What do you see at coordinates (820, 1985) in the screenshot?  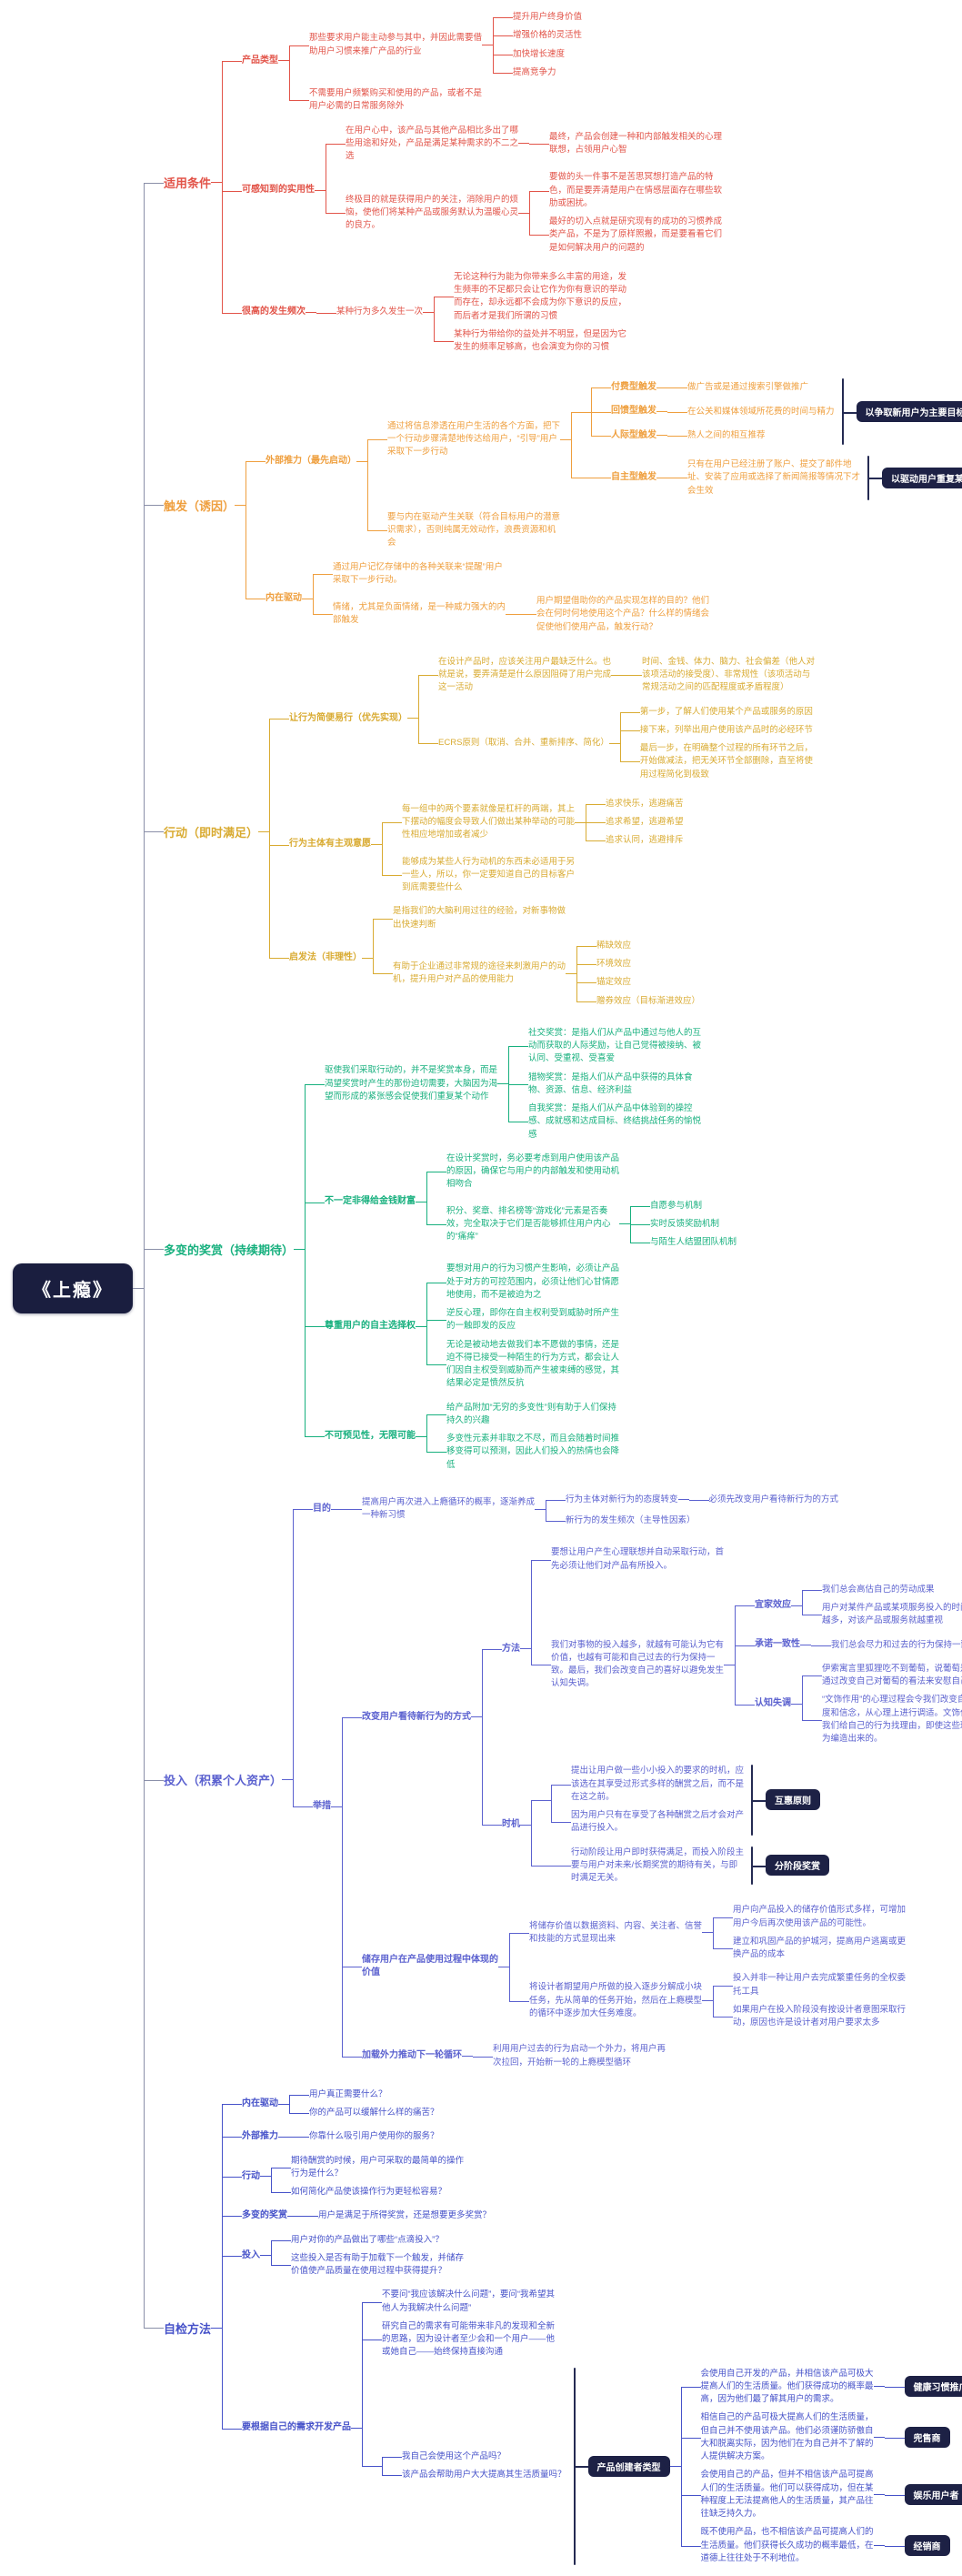 I see `text-node: 投入并非一种让用户去完成繁重任务的全权委托工具` at bounding box center [820, 1985].